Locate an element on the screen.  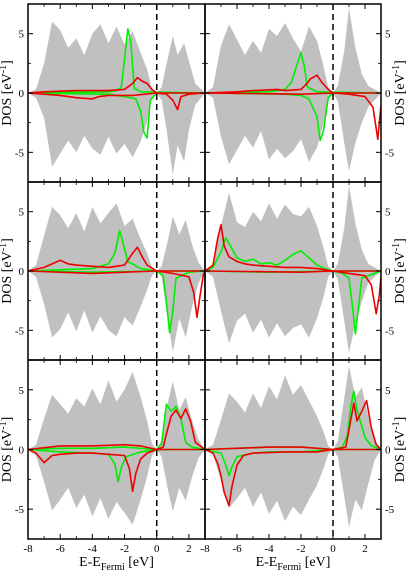
panel-r1-c2: -5 0 5 is located at coordinates (299, 93).